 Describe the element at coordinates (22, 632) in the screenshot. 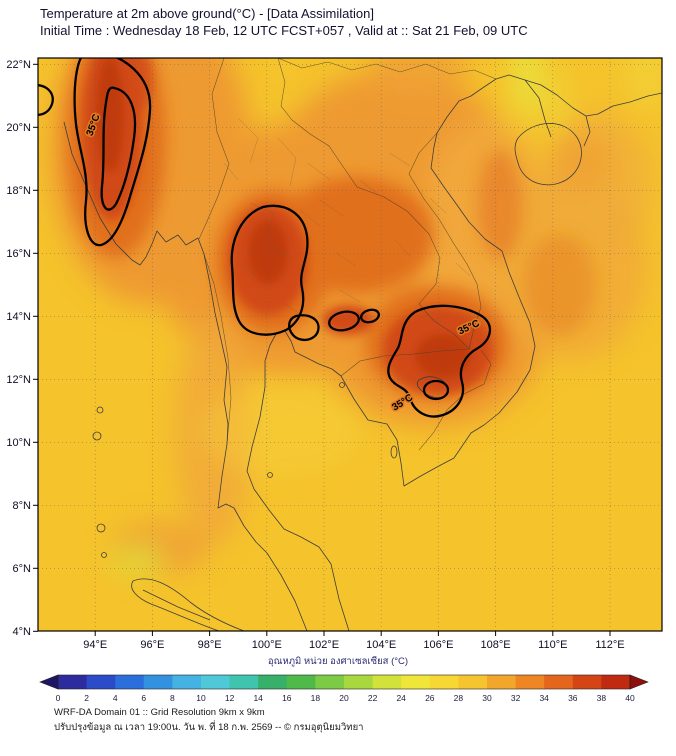

I see `y-tick-label: 4°N` at that location.